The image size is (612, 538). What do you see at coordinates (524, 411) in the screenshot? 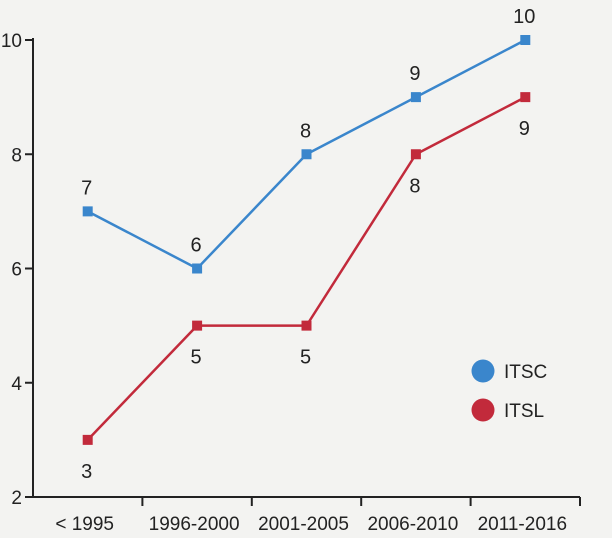
I see `legend-label: ITSL` at bounding box center [524, 411].